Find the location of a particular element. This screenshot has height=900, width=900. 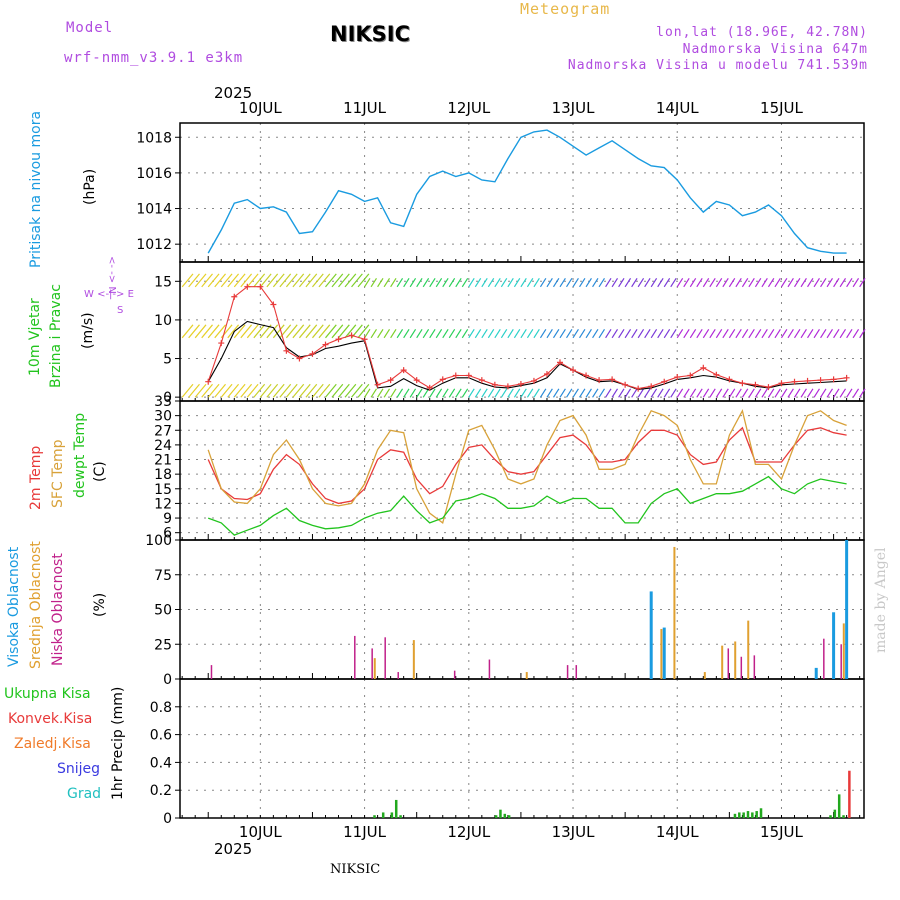

day-label-bottom: 12JUL is located at coordinates (468, 832).